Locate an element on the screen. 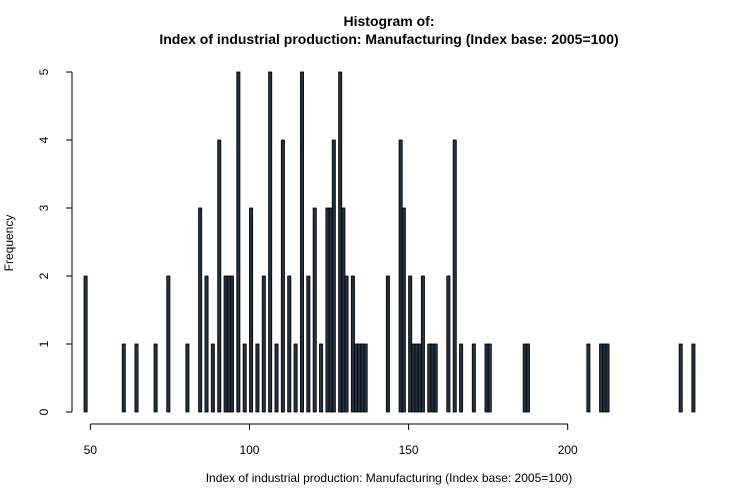  y-axis: 0 1 2 3 4 5 is located at coordinates (55, 241).